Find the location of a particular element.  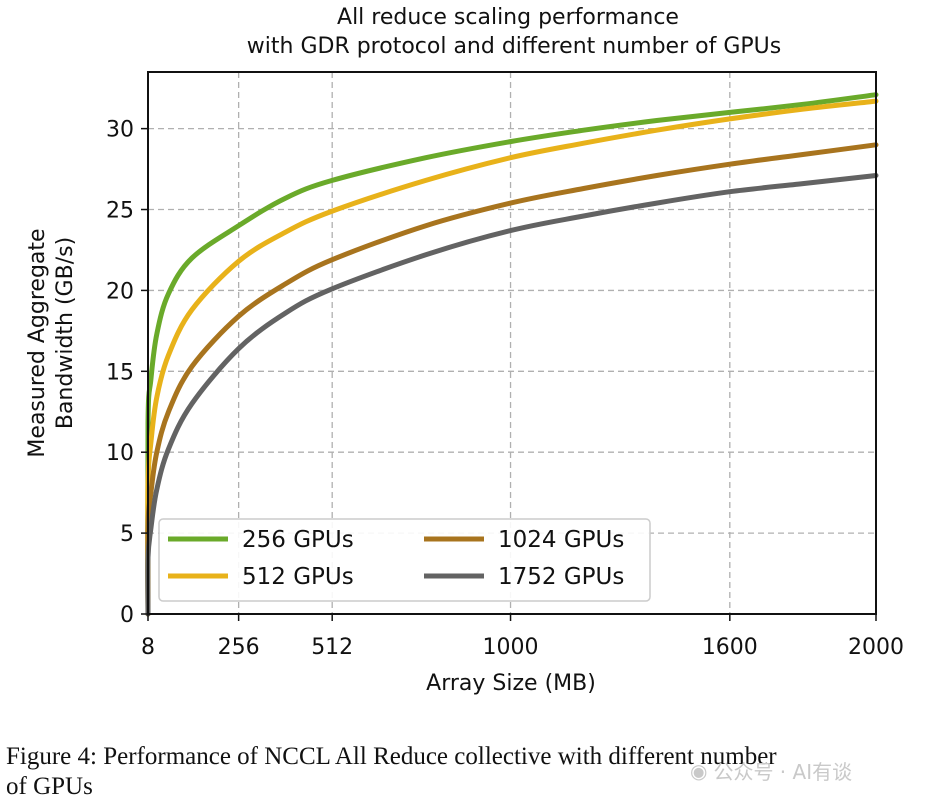

y-axis-label-line2: Bandwidth (GB/s) is located at coordinates (65, 333).